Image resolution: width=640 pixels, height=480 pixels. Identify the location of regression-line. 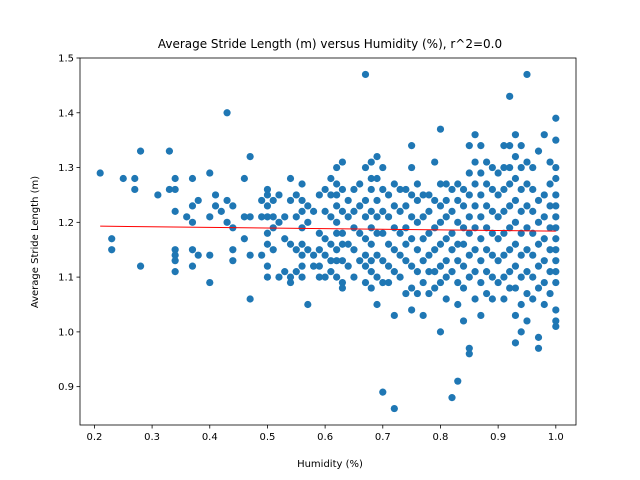
(328, 228).